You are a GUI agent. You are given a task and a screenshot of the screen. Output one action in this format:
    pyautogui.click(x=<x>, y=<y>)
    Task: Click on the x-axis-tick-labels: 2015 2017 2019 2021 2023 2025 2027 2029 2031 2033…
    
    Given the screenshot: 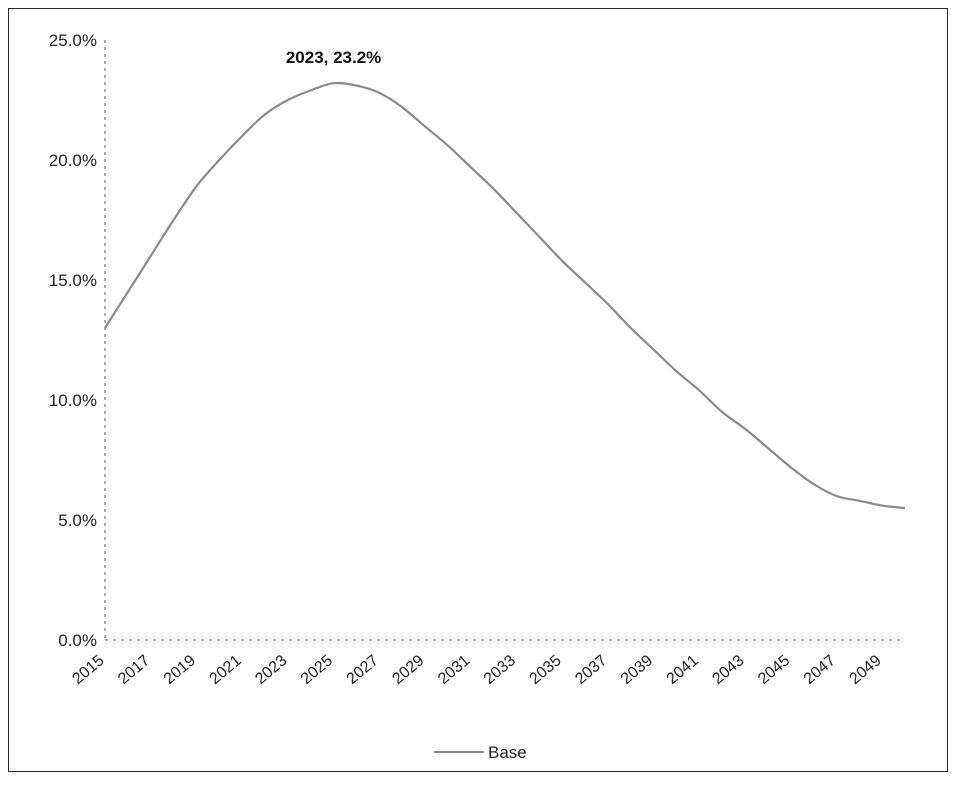 What is the action you would take?
    pyautogui.click(x=476, y=670)
    